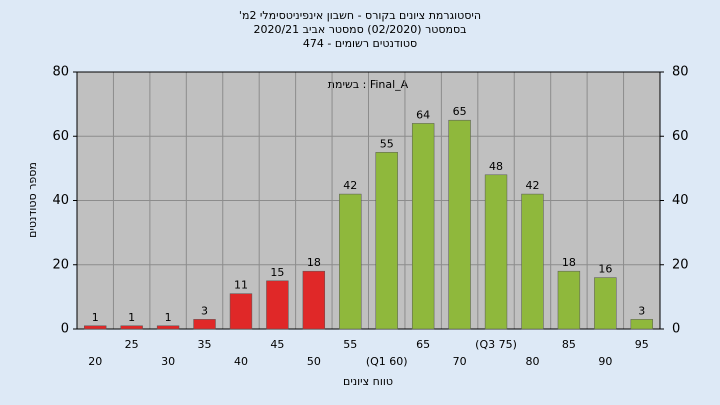 The height and width of the screenshot is (405, 720). I want to click on x-tick-label: 20, so click(95, 361).